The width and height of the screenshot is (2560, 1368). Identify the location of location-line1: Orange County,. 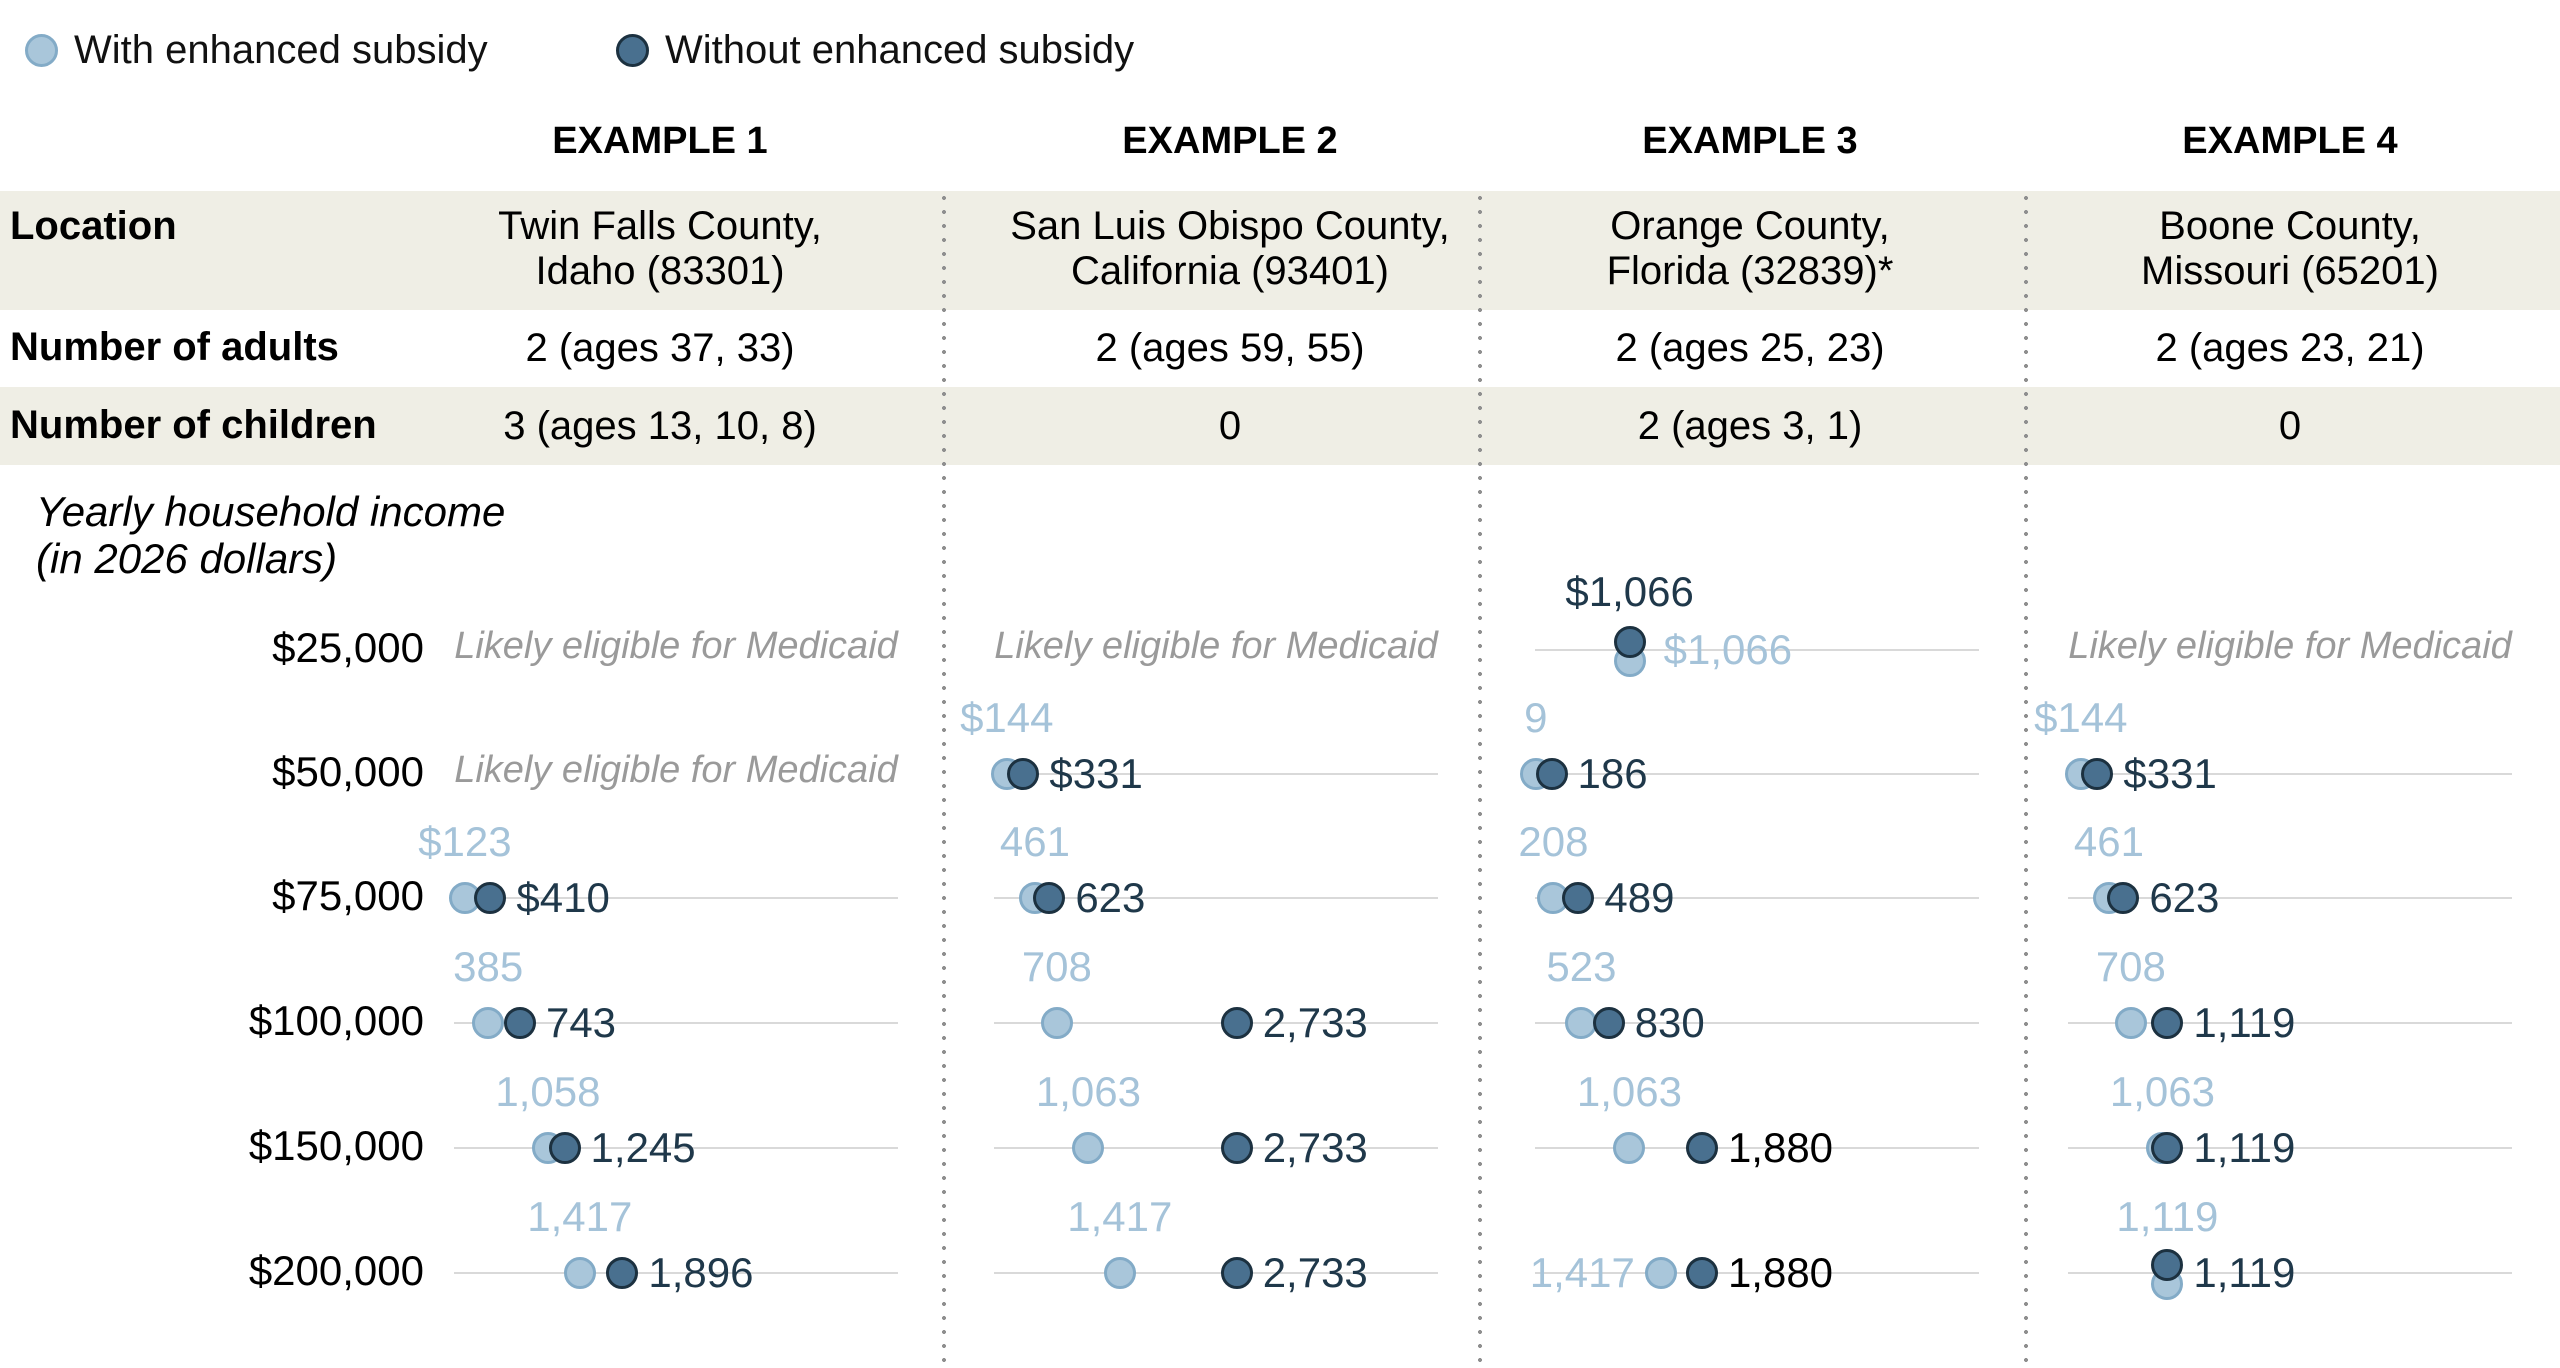
(1750, 226).